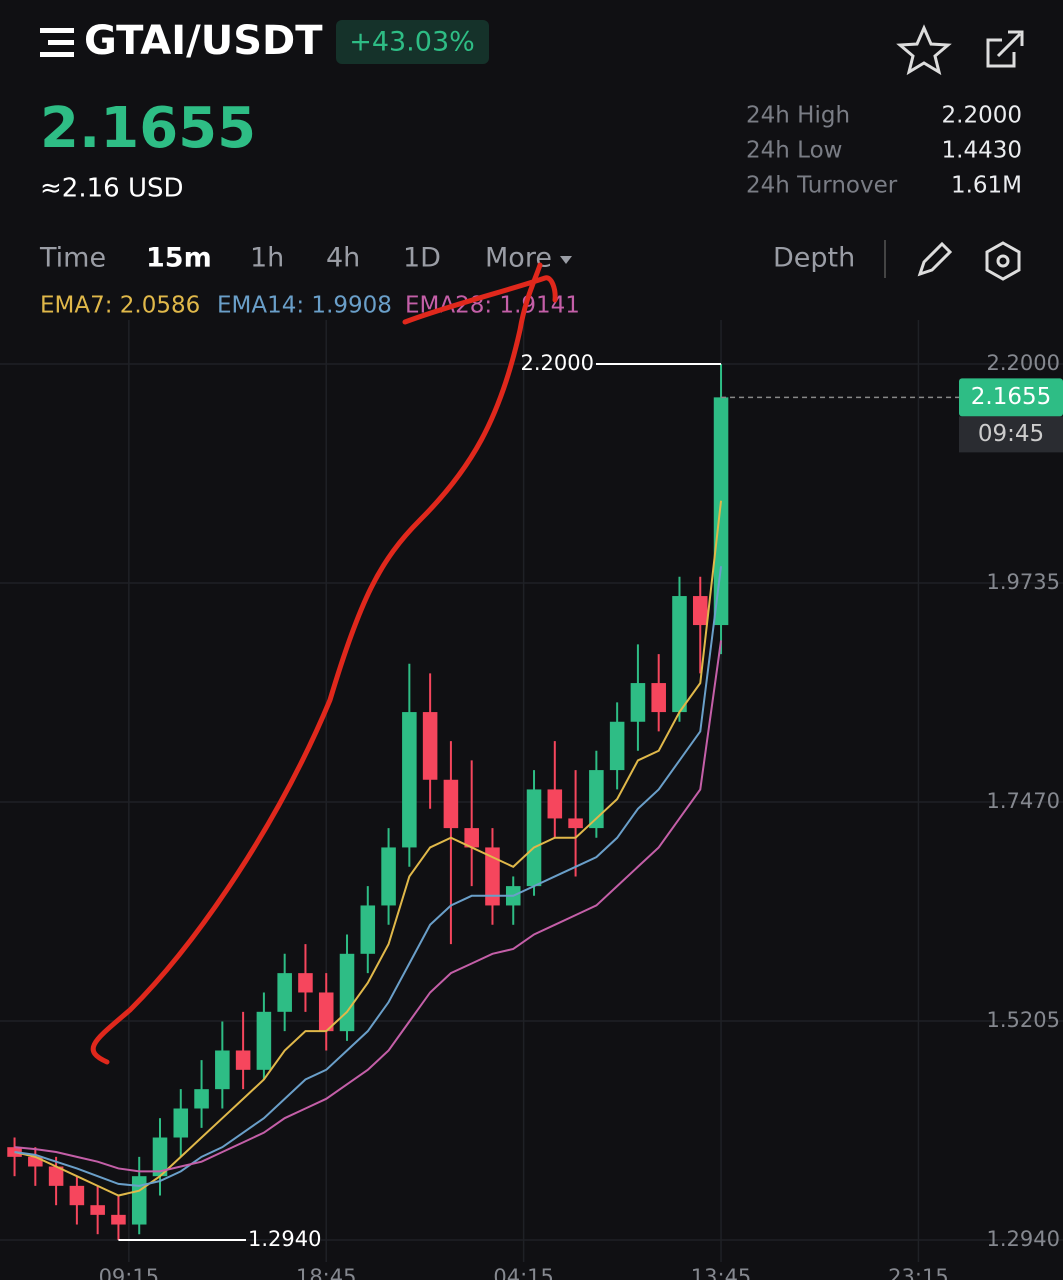  Describe the element at coordinates (822, 186) in the screenshot. I see `stat-label: 24h Turnover` at that location.